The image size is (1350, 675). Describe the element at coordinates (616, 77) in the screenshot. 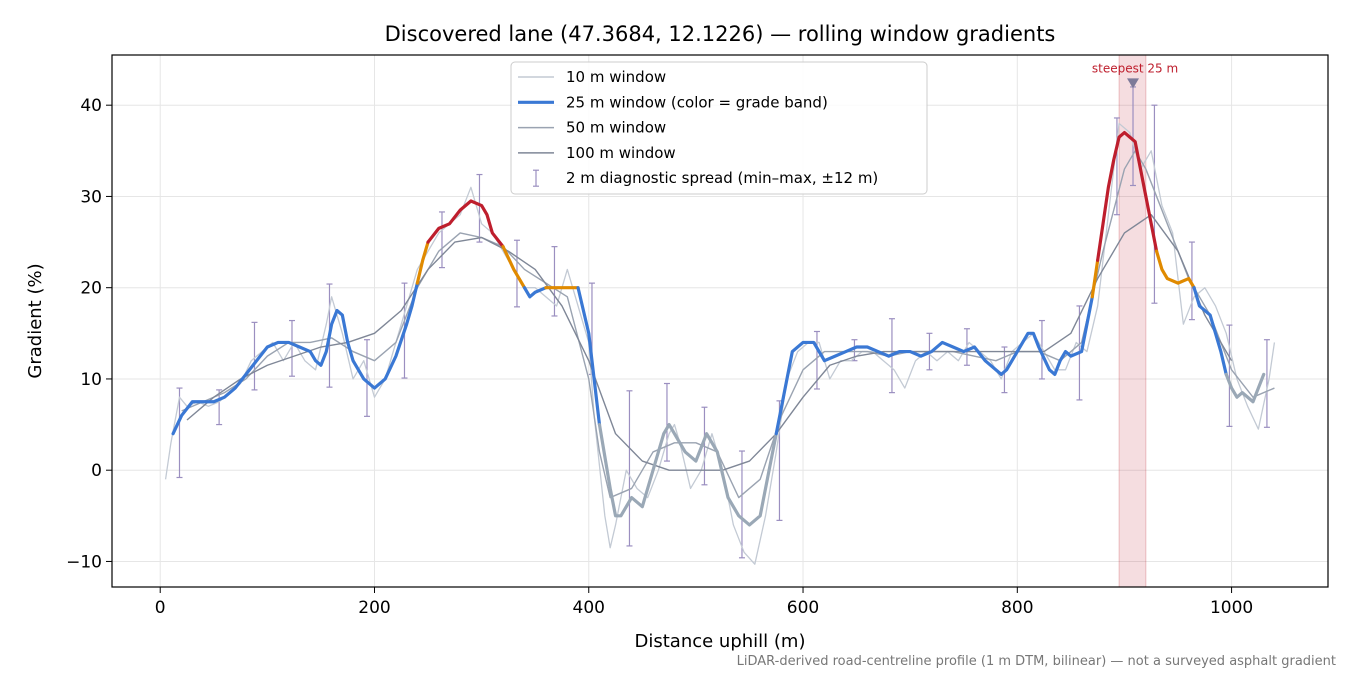

I see `legend-entry-label: 10 m window` at that location.